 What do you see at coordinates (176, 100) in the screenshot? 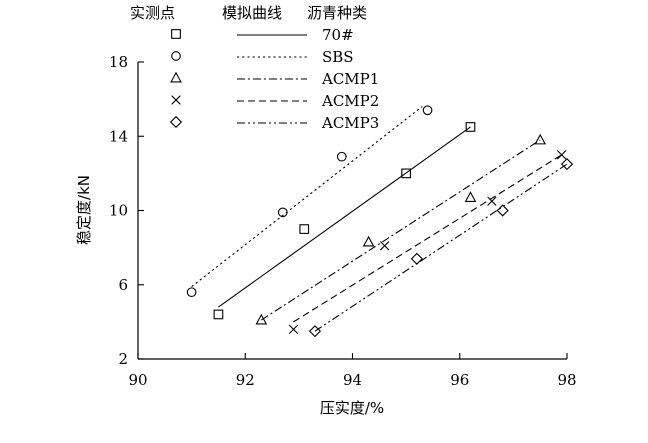
I see `legend-marker-cross` at bounding box center [176, 100].